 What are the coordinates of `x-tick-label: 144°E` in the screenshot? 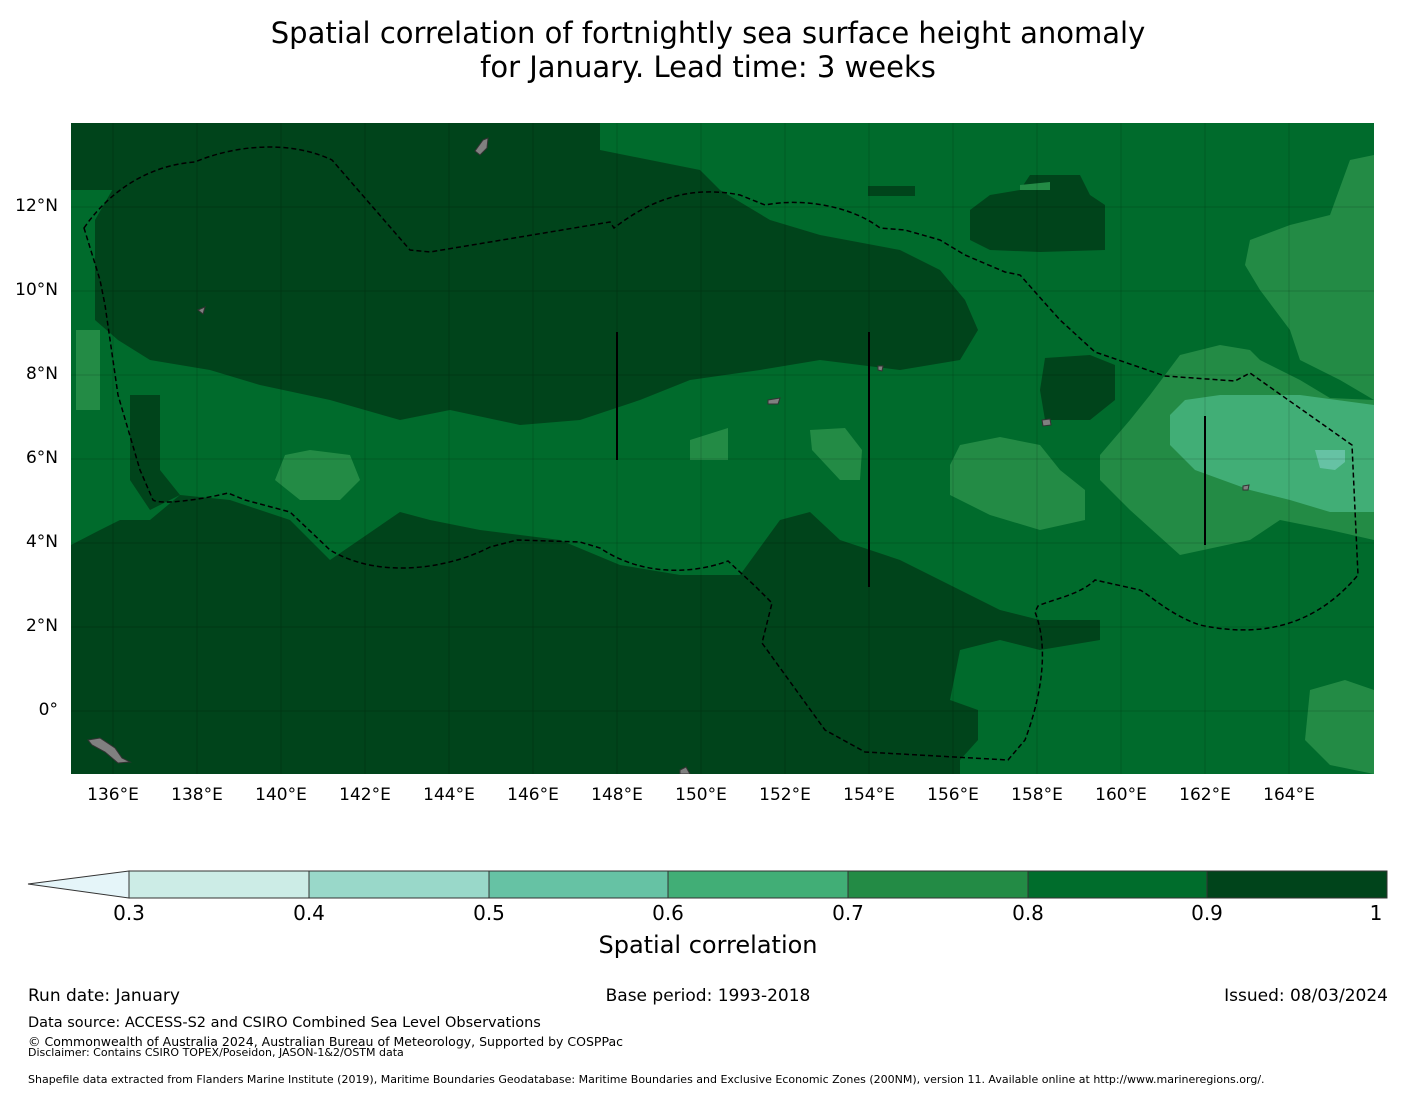 It's located at (449, 795).